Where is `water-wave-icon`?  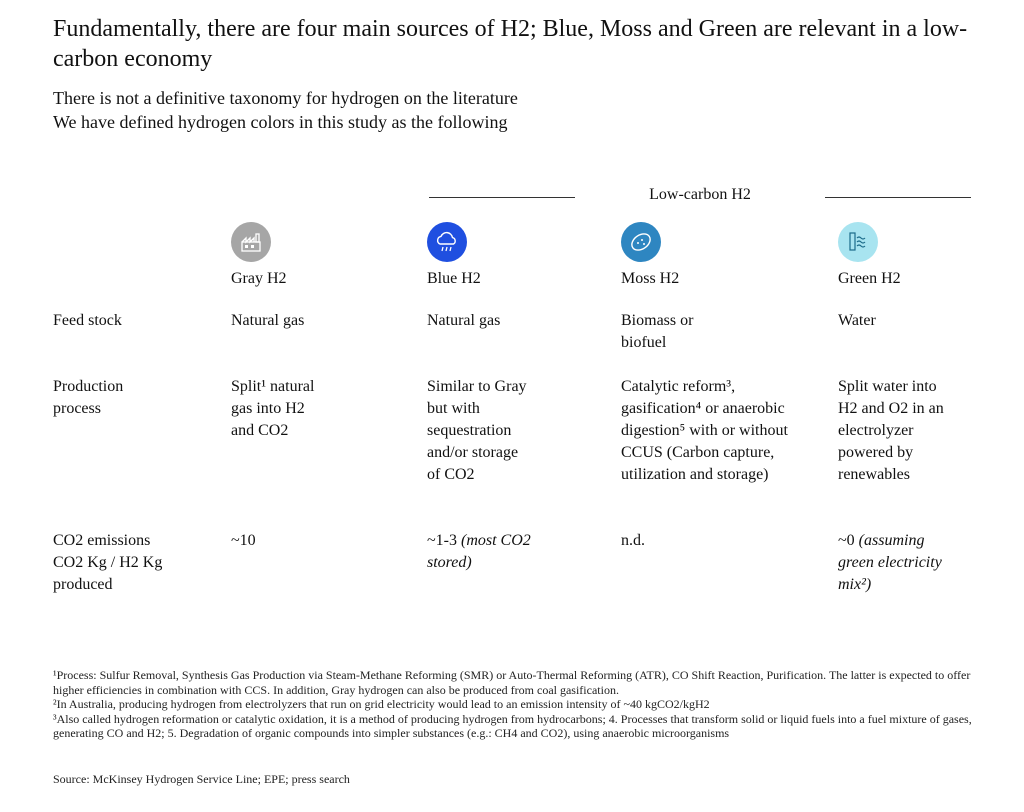
water-wave-icon is located at coordinates (858, 242).